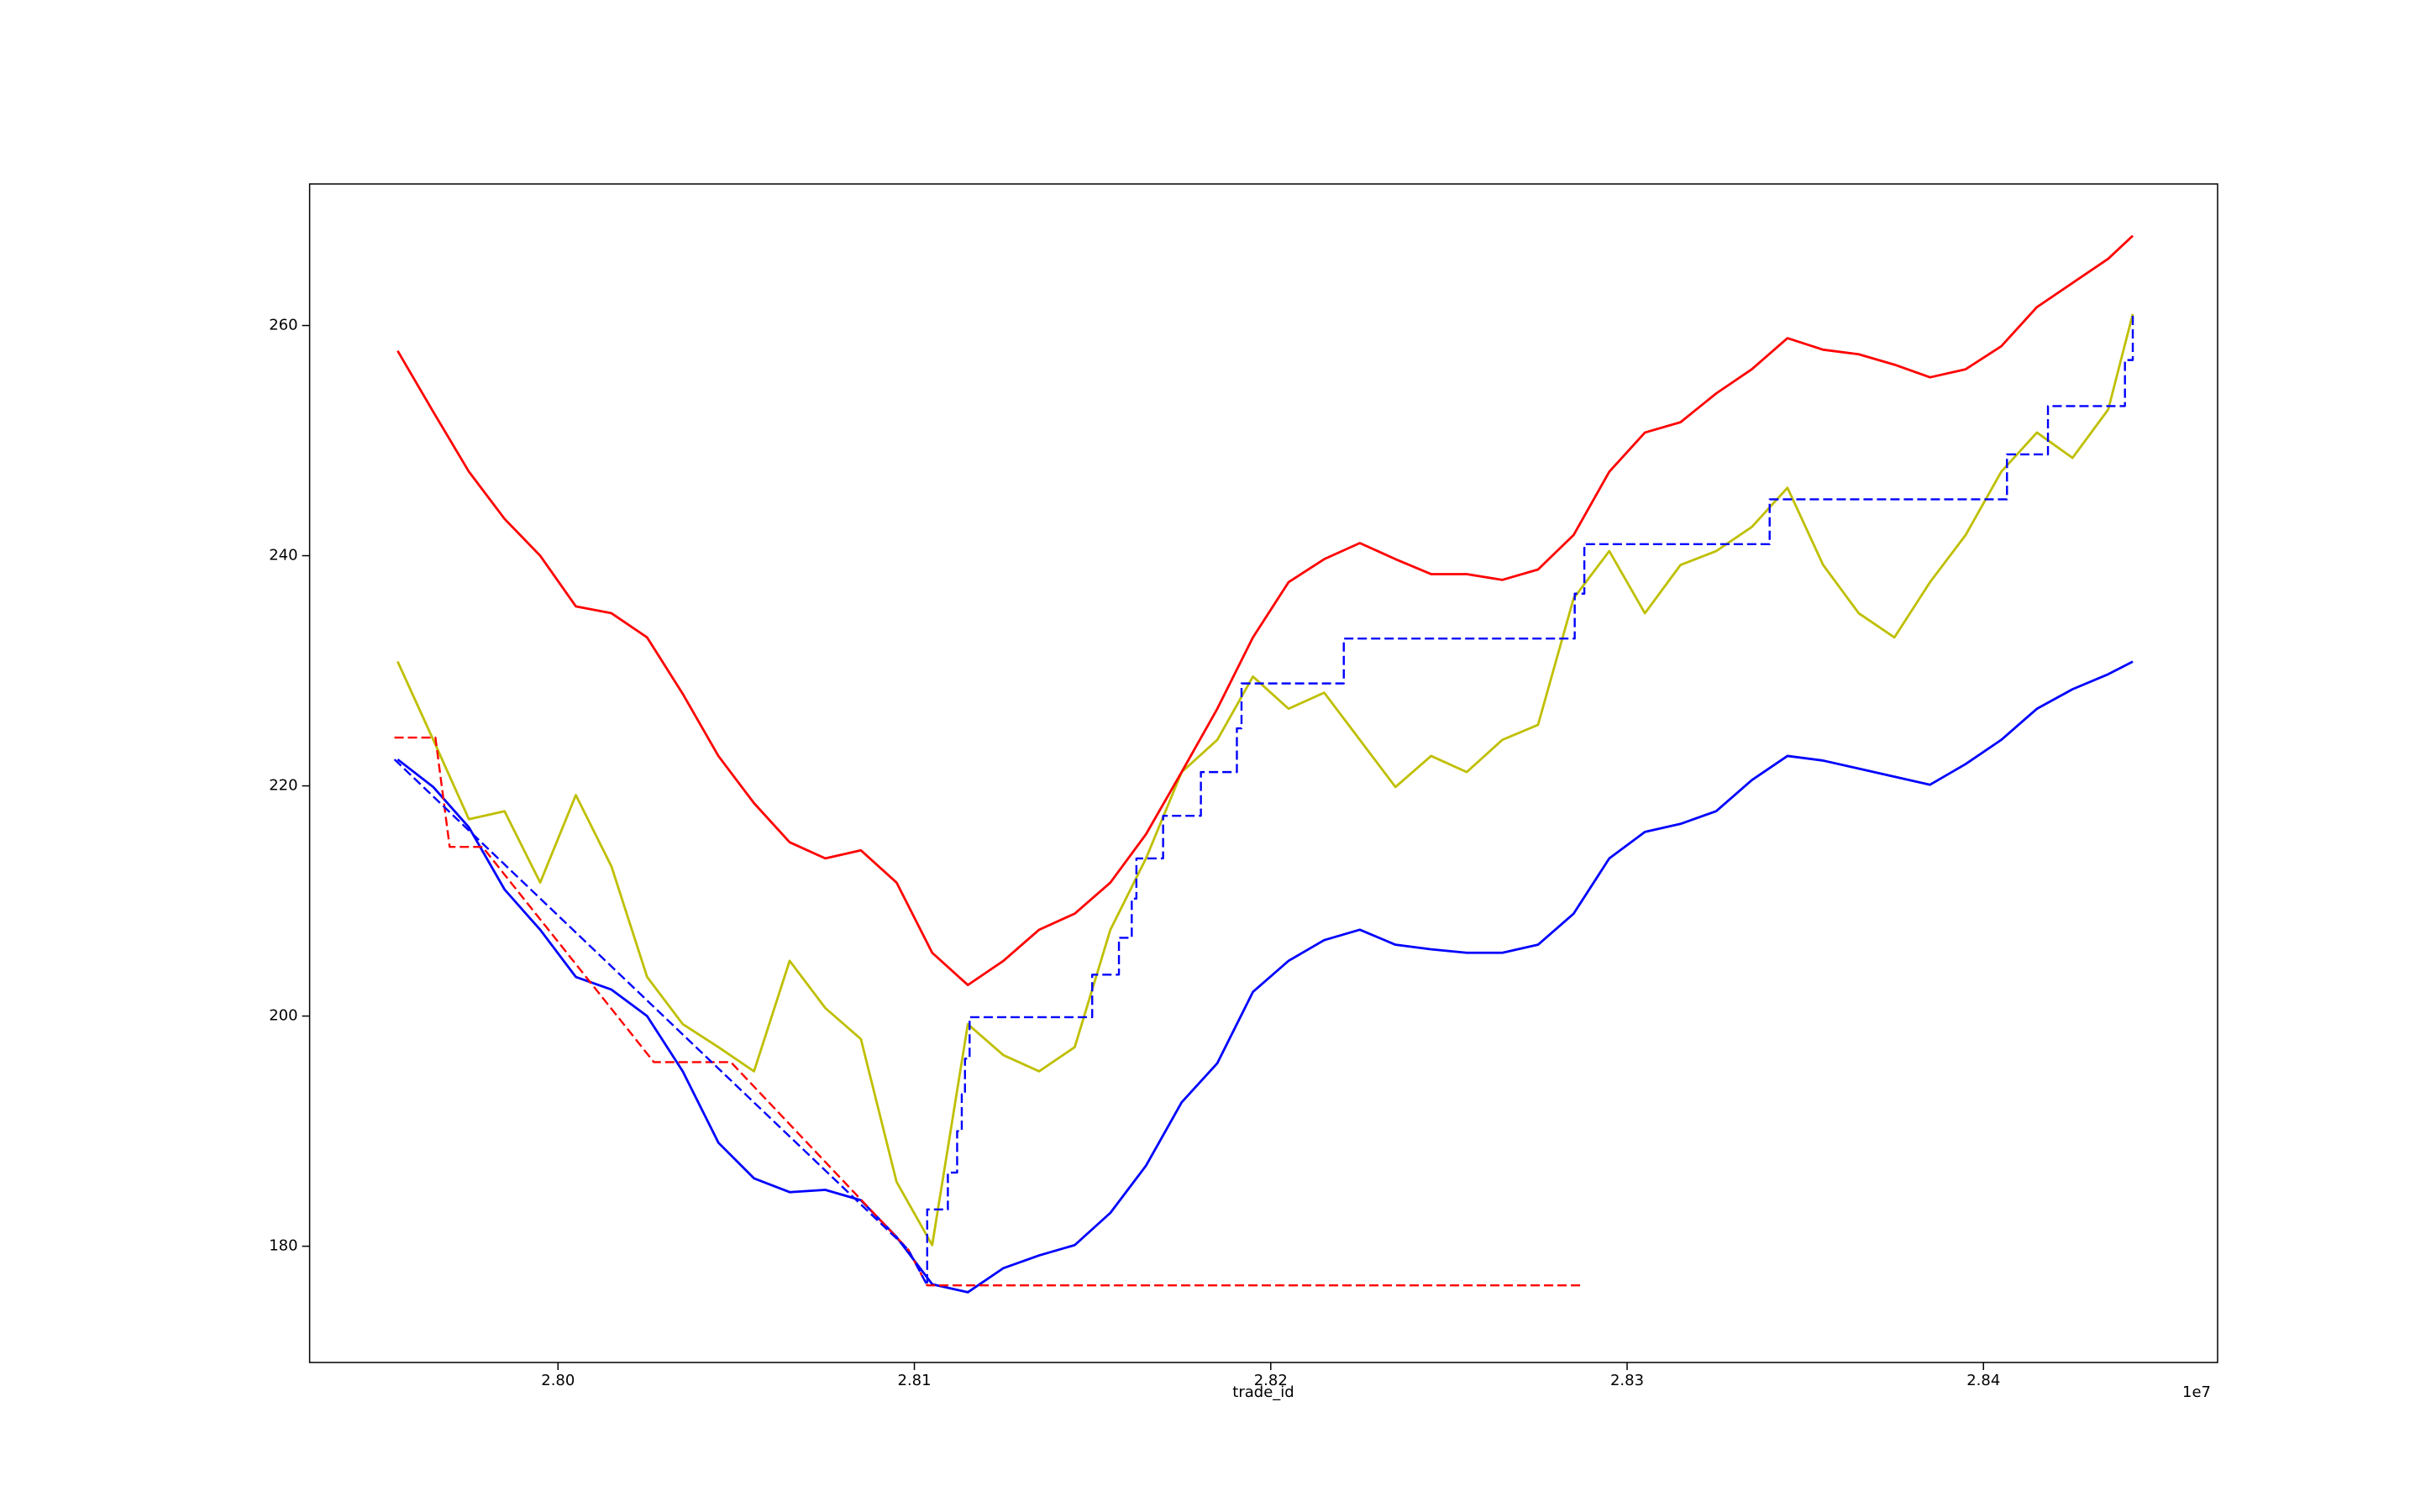  Describe the element at coordinates (1271, 1380) in the screenshot. I see `x-tick-label: 2.82` at that location.